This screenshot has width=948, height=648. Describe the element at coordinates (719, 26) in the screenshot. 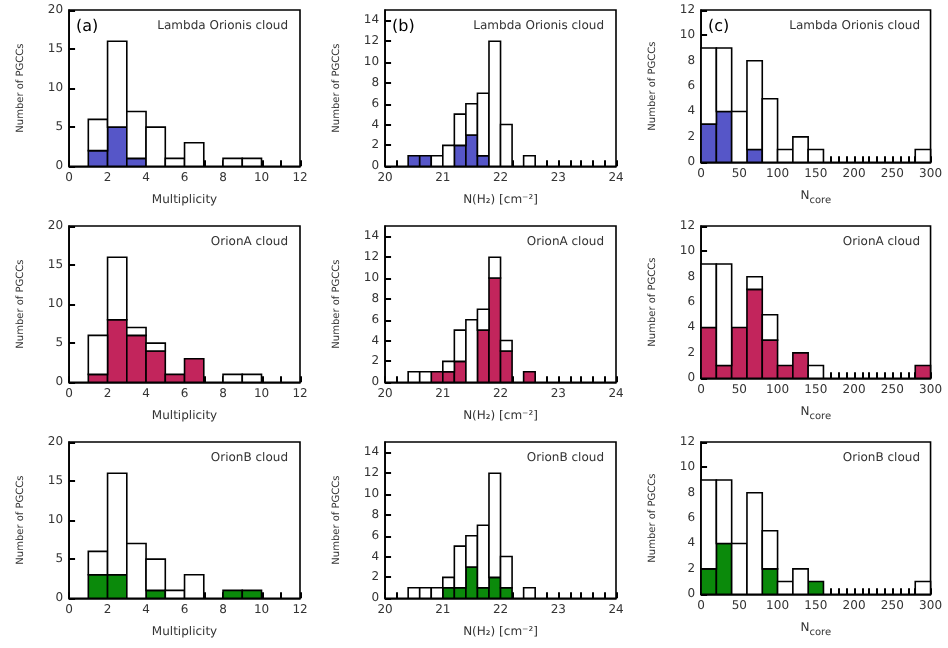

I see `annotation: (c)` at that location.